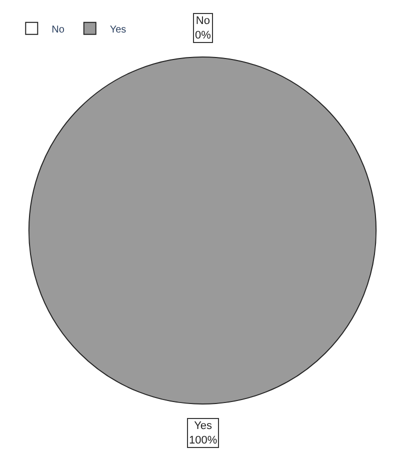 This screenshot has width=406, height=471. I want to click on text: 0%, so click(203, 35).